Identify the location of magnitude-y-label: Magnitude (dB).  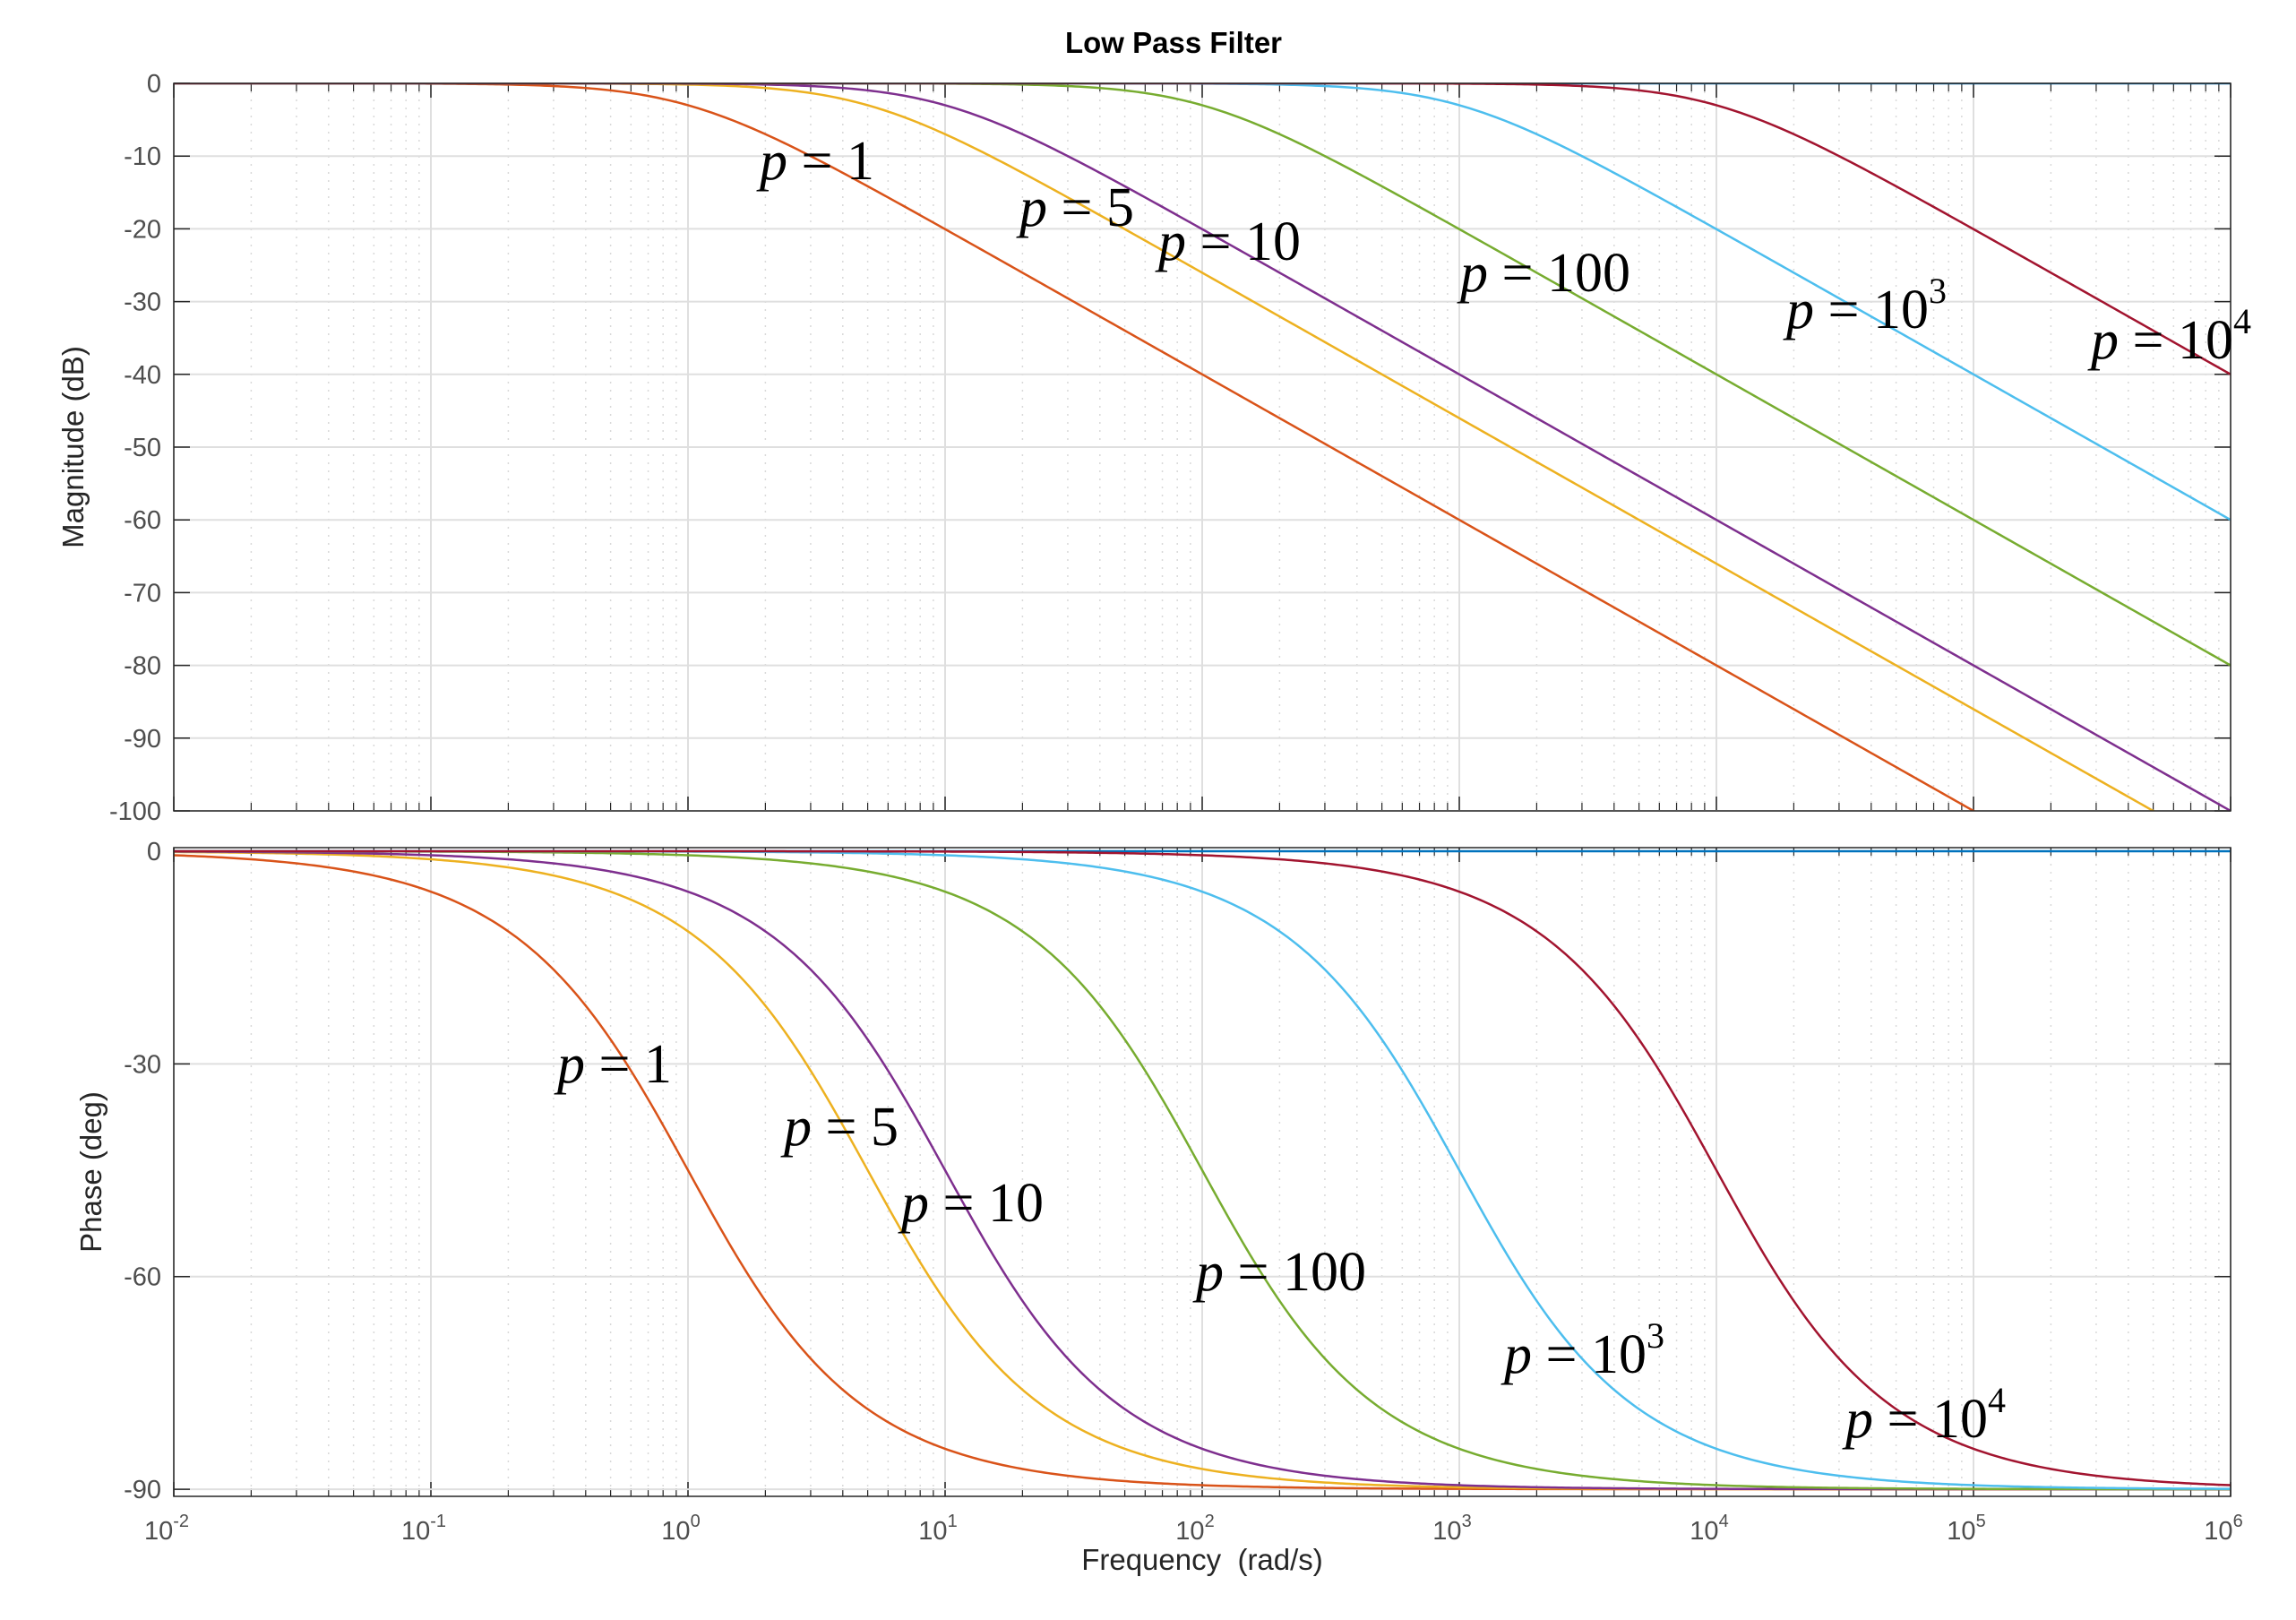
(73, 447).